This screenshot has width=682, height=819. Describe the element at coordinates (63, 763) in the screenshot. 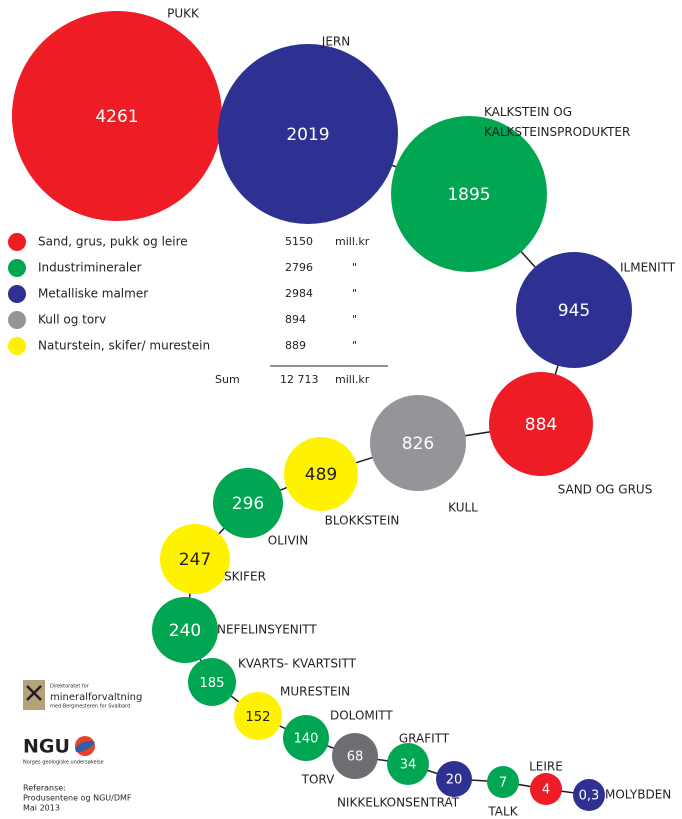

I see `logo-text: Norges geologiske undersøkelse` at that location.